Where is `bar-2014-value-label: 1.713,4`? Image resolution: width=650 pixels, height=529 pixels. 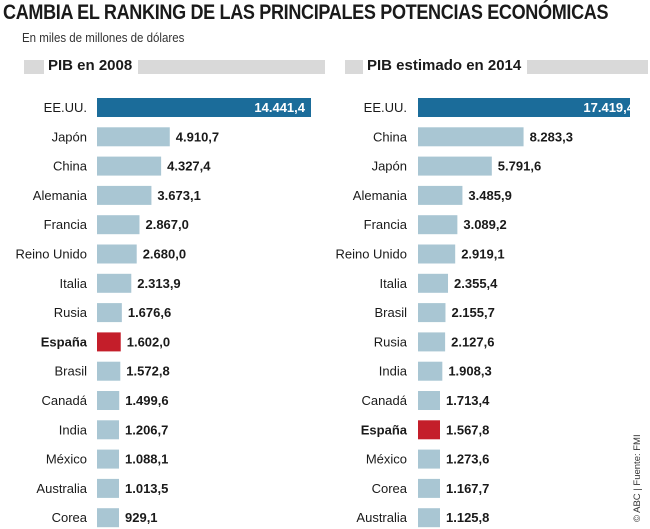 bar-2014-value-label: 1.713,4 is located at coordinates (468, 400).